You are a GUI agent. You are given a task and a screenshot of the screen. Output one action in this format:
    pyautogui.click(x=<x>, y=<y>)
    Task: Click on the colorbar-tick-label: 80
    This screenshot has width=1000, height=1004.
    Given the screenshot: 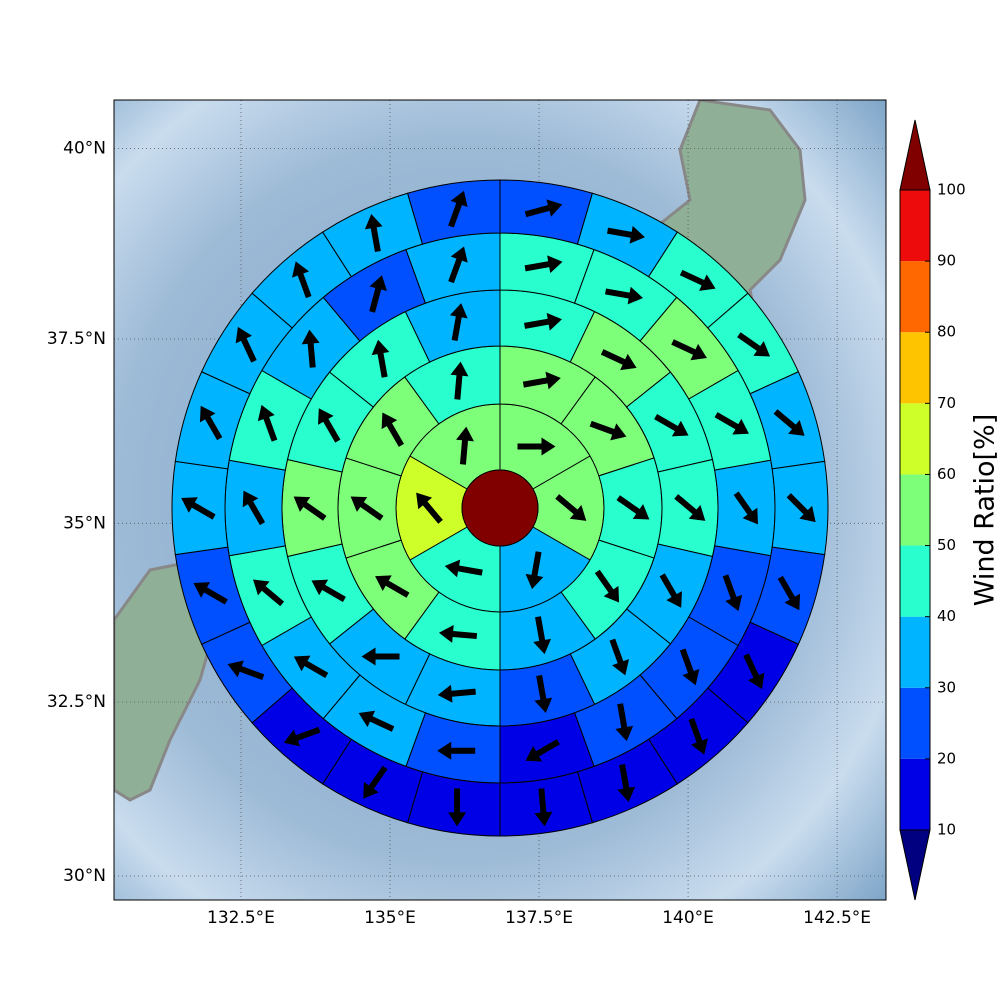 What is the action you would take?
    pyautogui.click(x=946, y=332)
    